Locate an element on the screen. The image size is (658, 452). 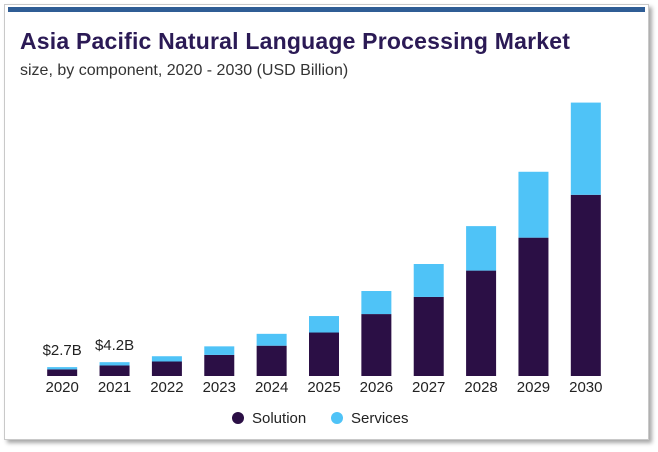
legend-marker-services is located at coordinates (337, 418).